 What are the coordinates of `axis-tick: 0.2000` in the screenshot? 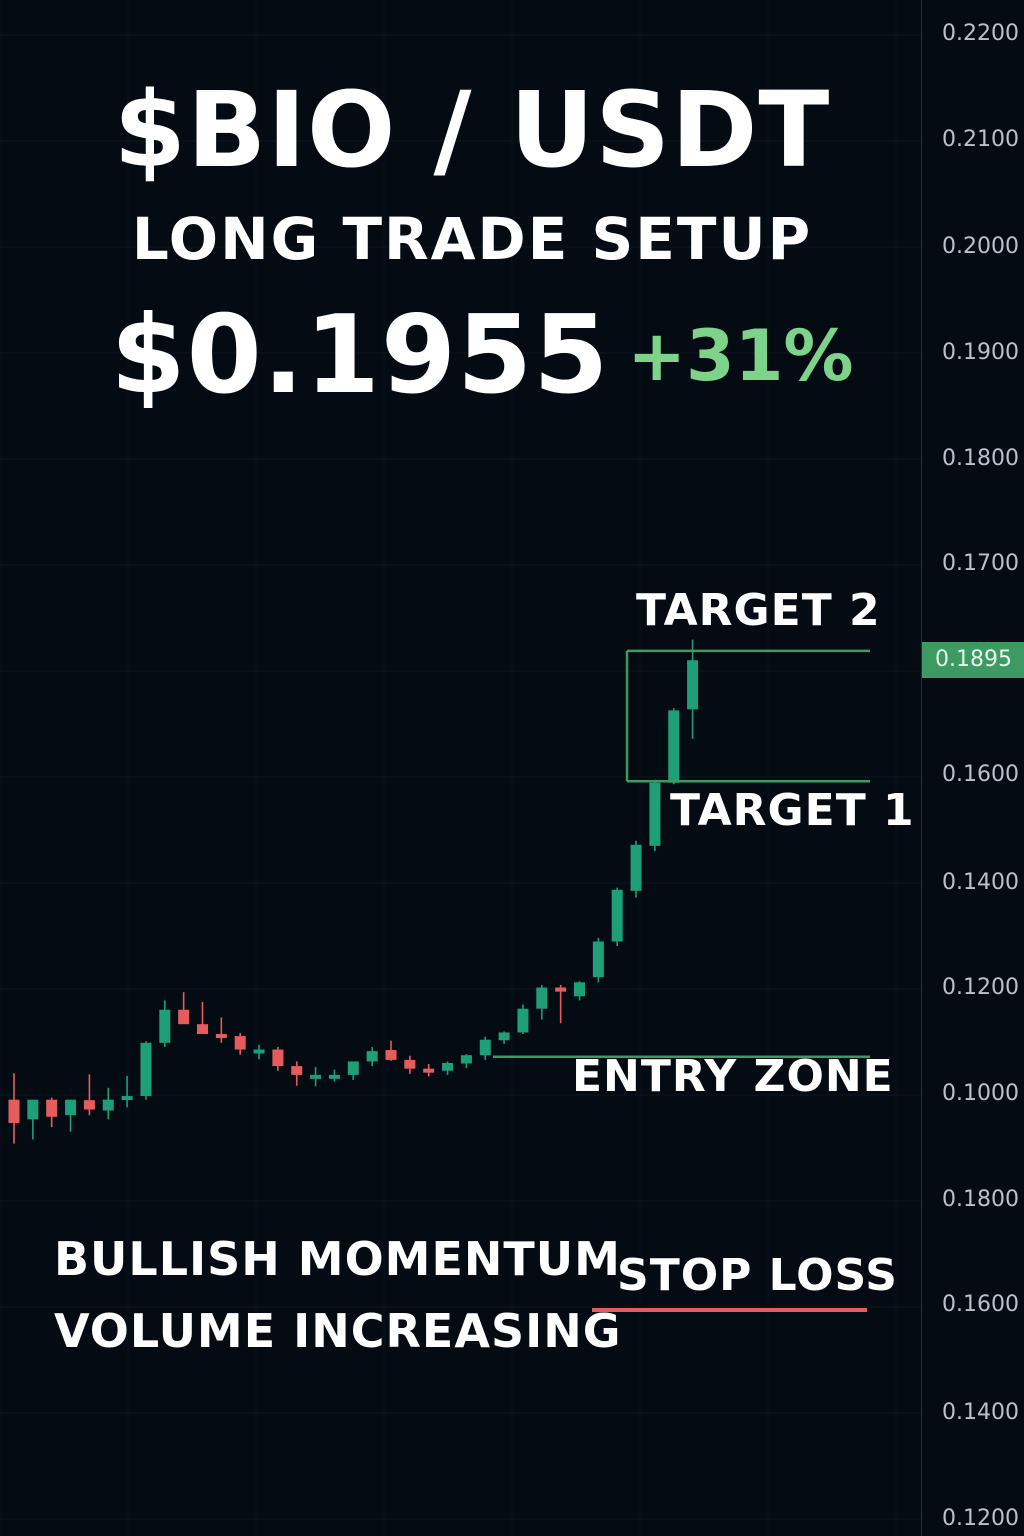 It's located at (980, 246).